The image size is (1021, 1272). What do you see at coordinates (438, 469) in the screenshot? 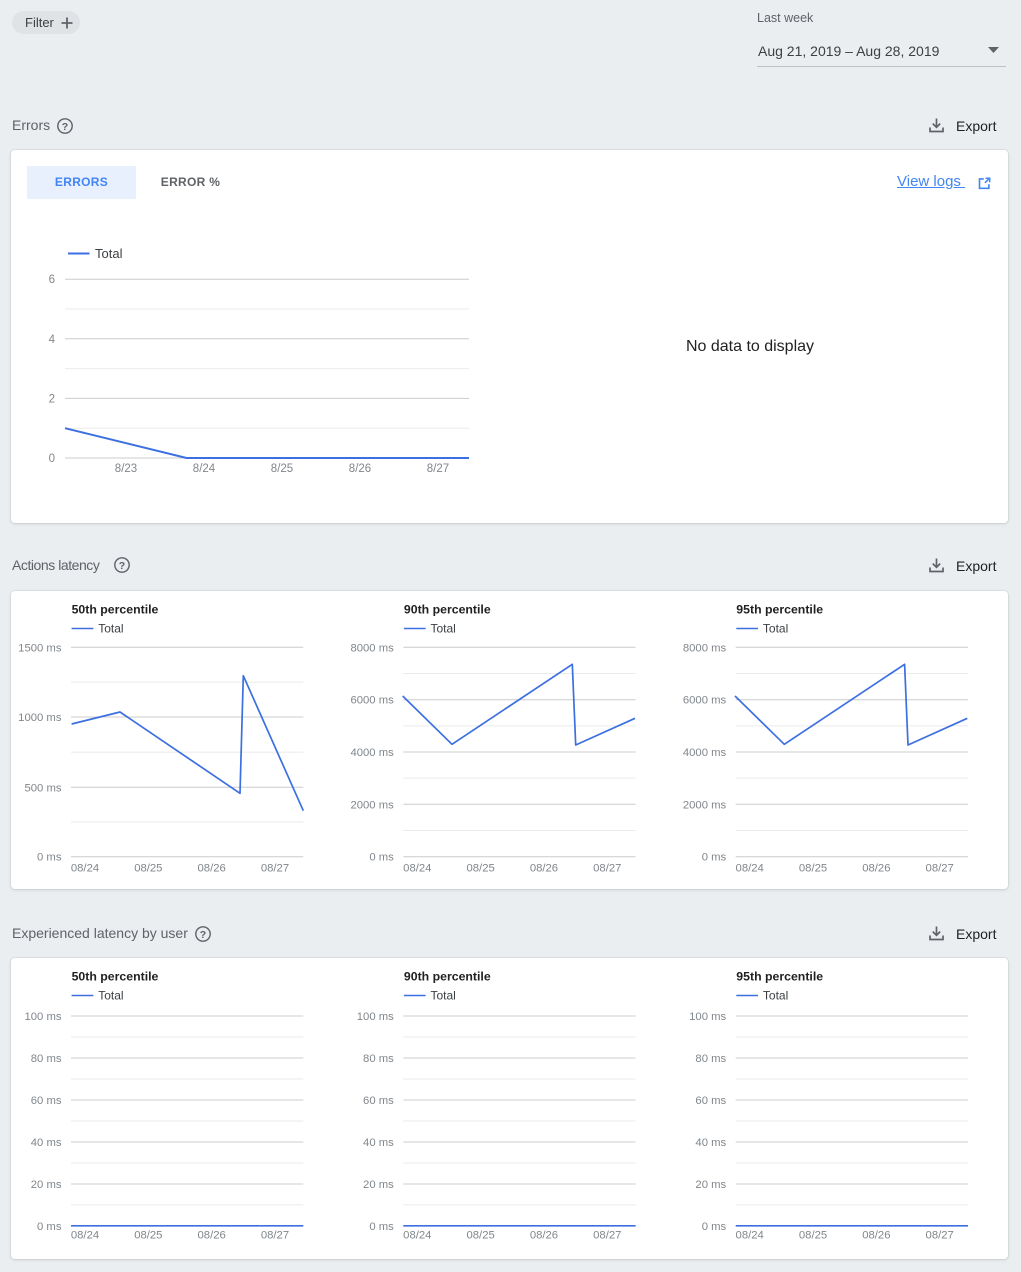
I see `svg-text: 8/27` at bounding box center [438, 469].